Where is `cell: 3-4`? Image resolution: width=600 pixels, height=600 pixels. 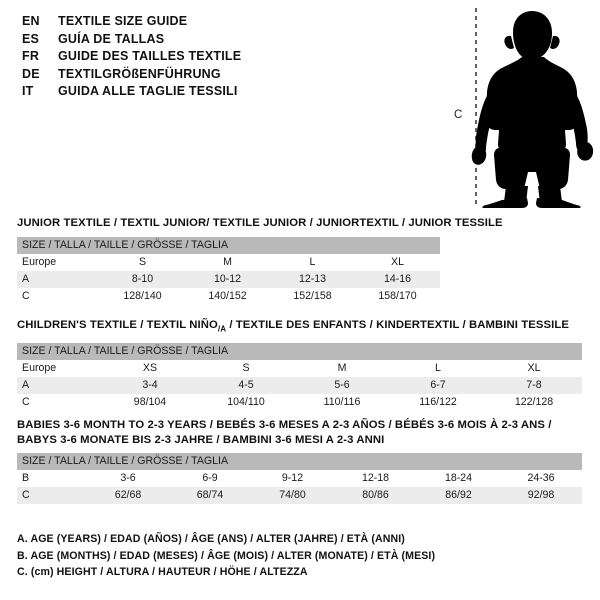
cell: 3-4 is located at coordinates (150, 385).